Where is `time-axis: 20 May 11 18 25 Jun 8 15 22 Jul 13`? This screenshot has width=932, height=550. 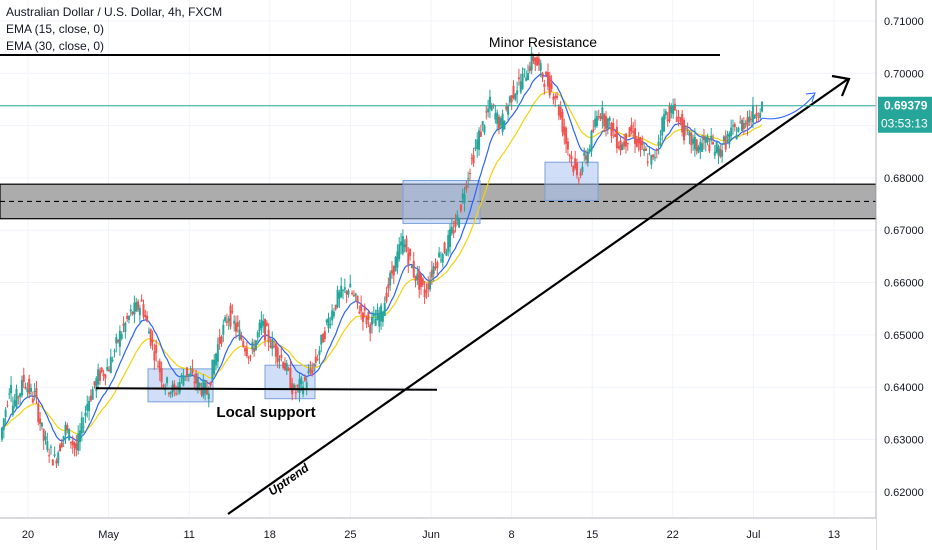
time-axis: 20 May 11 18 25 Jun 8 15 22 Jul 13 is located at coordinates (438, 533).